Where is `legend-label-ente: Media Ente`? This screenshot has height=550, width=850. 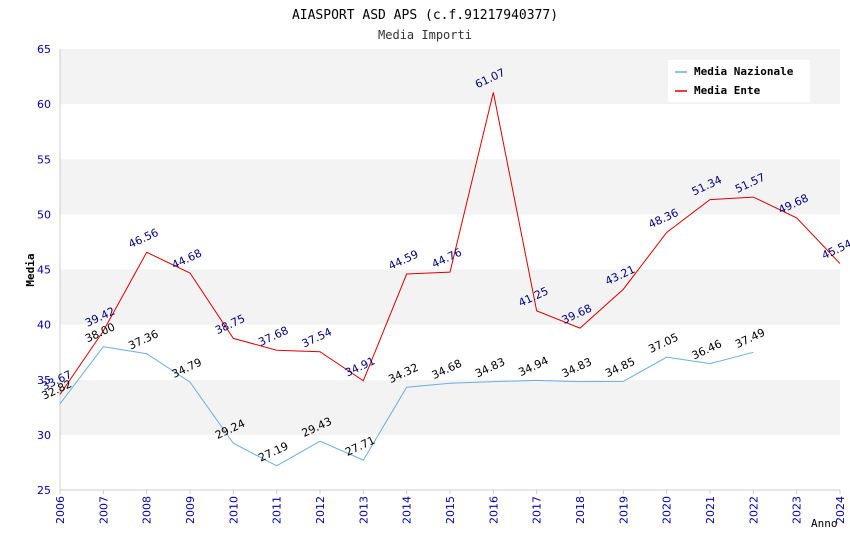
legend-label-ente: Media Ente is located at coordinates (727, 90).